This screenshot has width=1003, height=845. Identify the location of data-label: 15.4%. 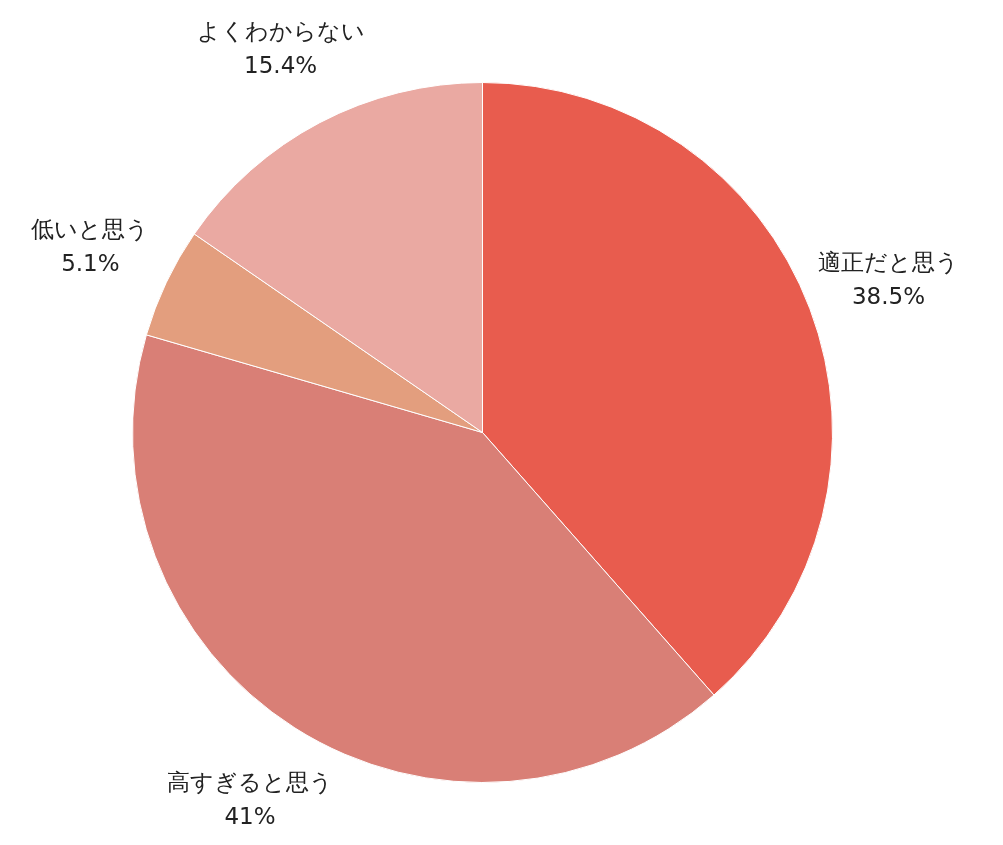
(281, 65).